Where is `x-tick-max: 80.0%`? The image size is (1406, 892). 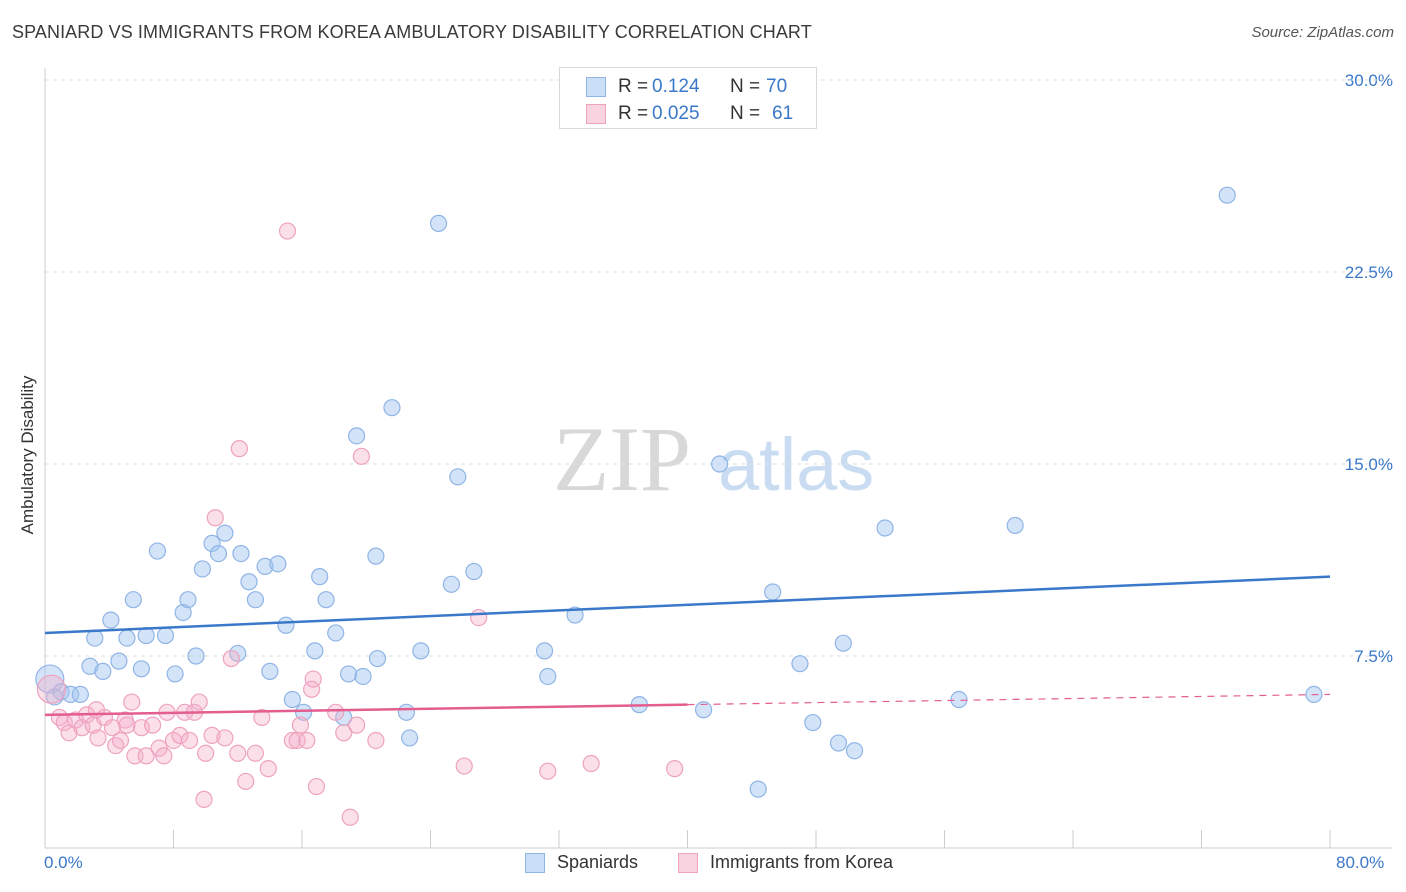
x-tick-max: 80.0% is located at coordinates (1360, 862).